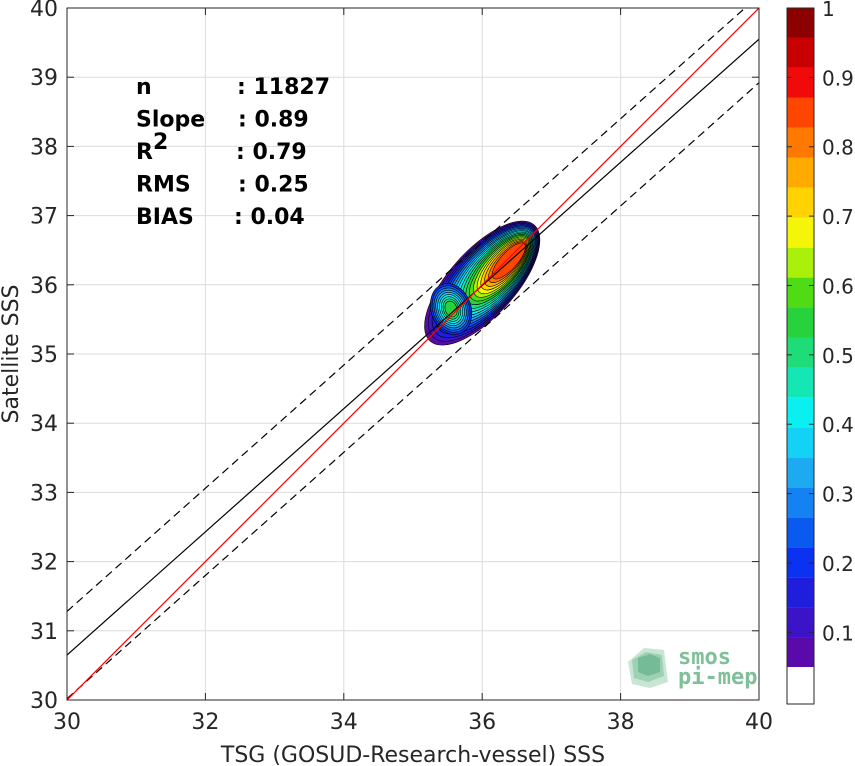  What do you see at coordinates (44, 217) in the screenshot?
I see `y-tick-label: 37` at bounding box center [44, 217].